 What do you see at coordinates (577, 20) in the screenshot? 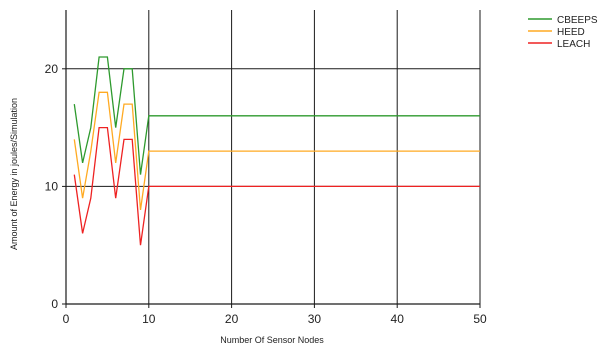
I see `legend-label-cbeeps: CBEEPS` at bounding box center [577, 20].